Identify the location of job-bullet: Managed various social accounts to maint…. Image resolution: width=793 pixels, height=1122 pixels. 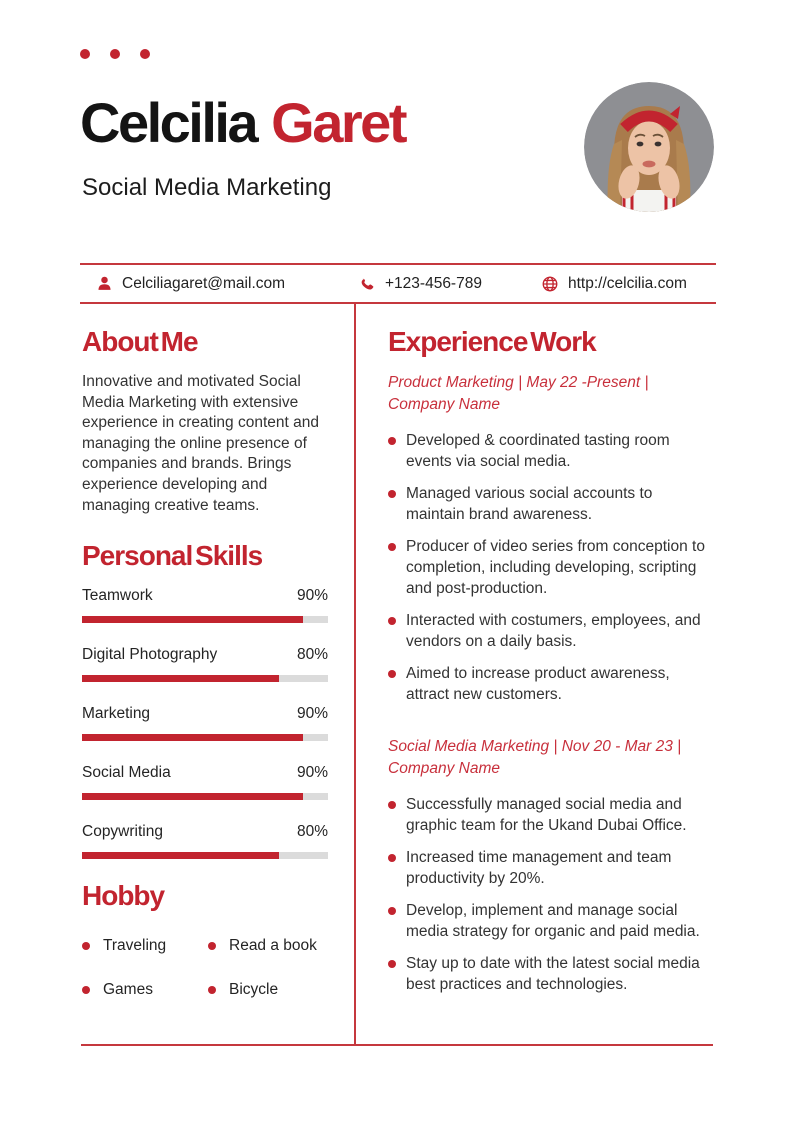
(551, 504).